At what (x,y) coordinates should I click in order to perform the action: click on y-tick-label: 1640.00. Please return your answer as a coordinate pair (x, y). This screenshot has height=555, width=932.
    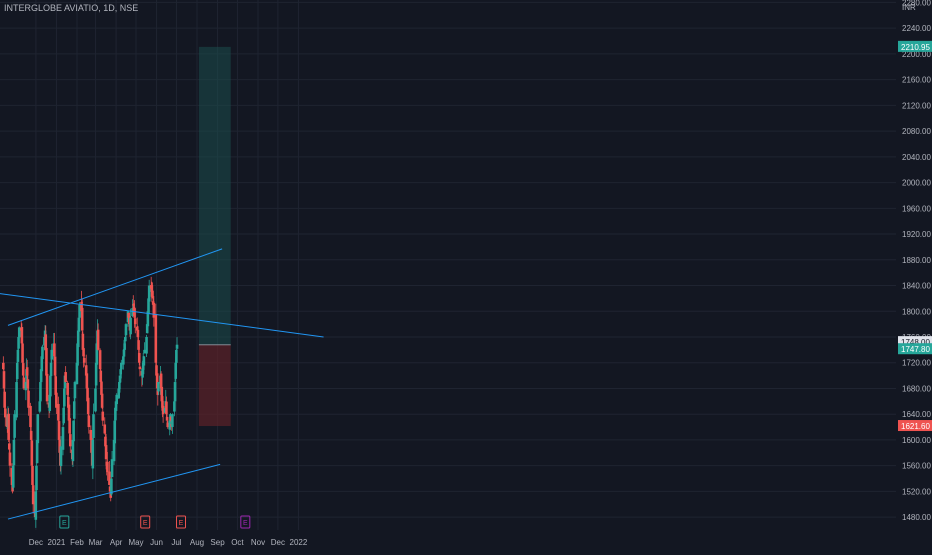
    Looking at the image, I should click on (916, 414).